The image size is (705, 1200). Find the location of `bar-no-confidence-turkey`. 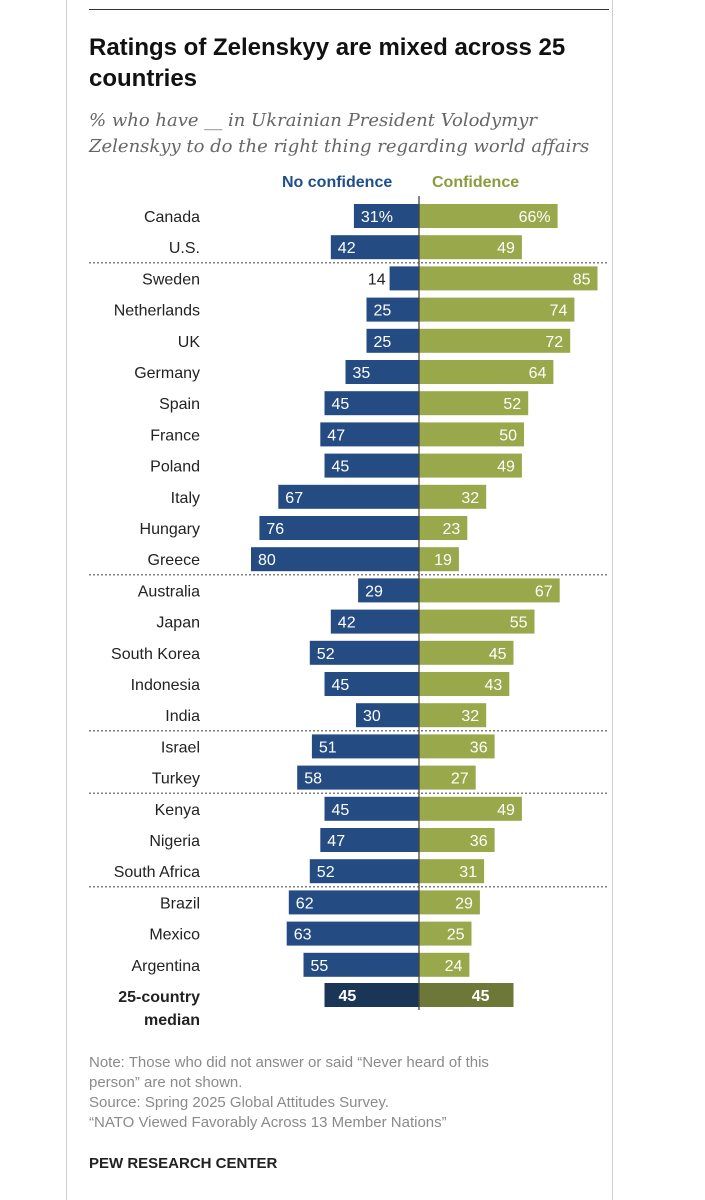

bar-no-confidence-turkey is located at coordinates (358, 777).